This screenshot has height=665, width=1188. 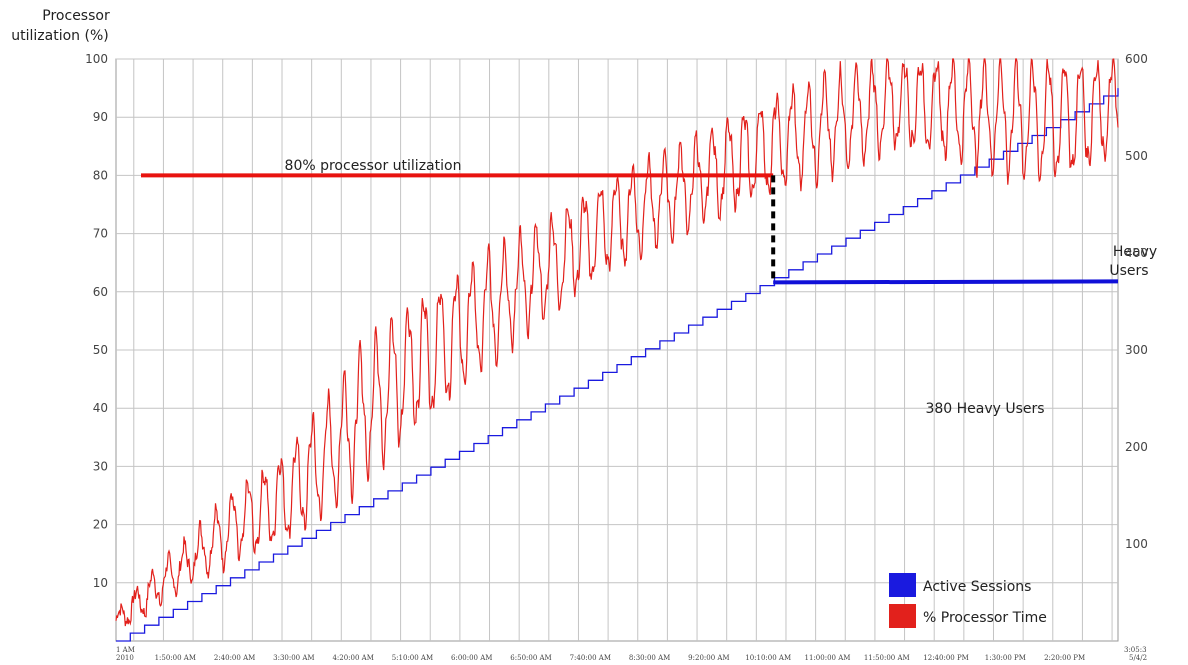 What do you see at coordinates (100, 583) in the screenshot?
I see `y-left-tick-label: 10` at bounding box center [100, 583].